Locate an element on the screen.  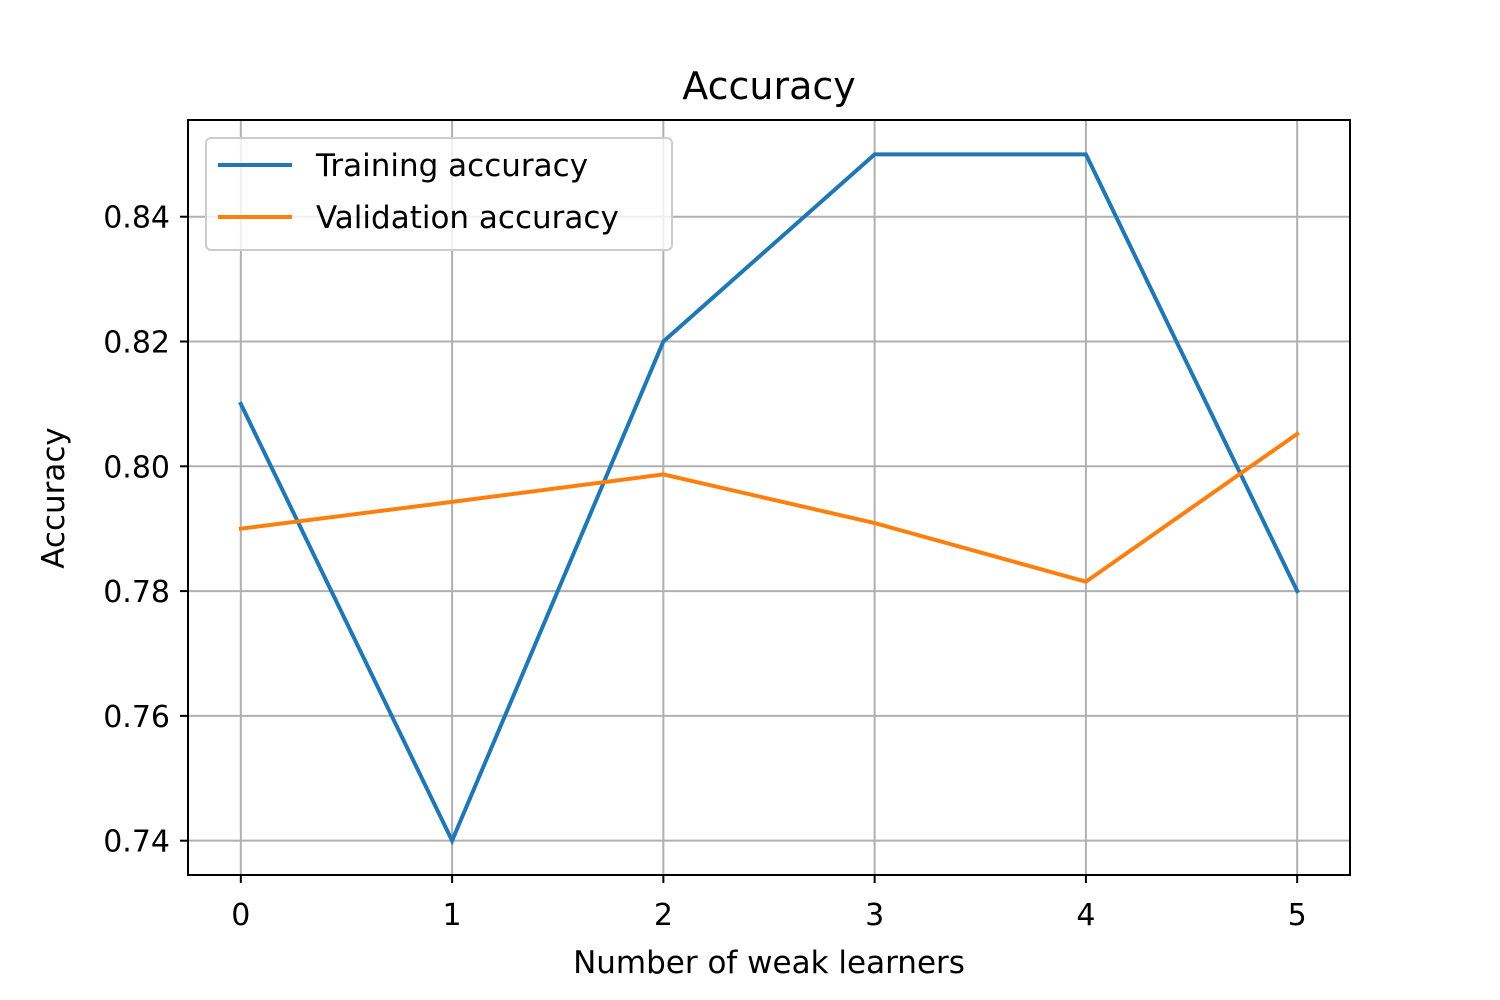
chart-title: Accuracy is located at coordinates (769, 86).